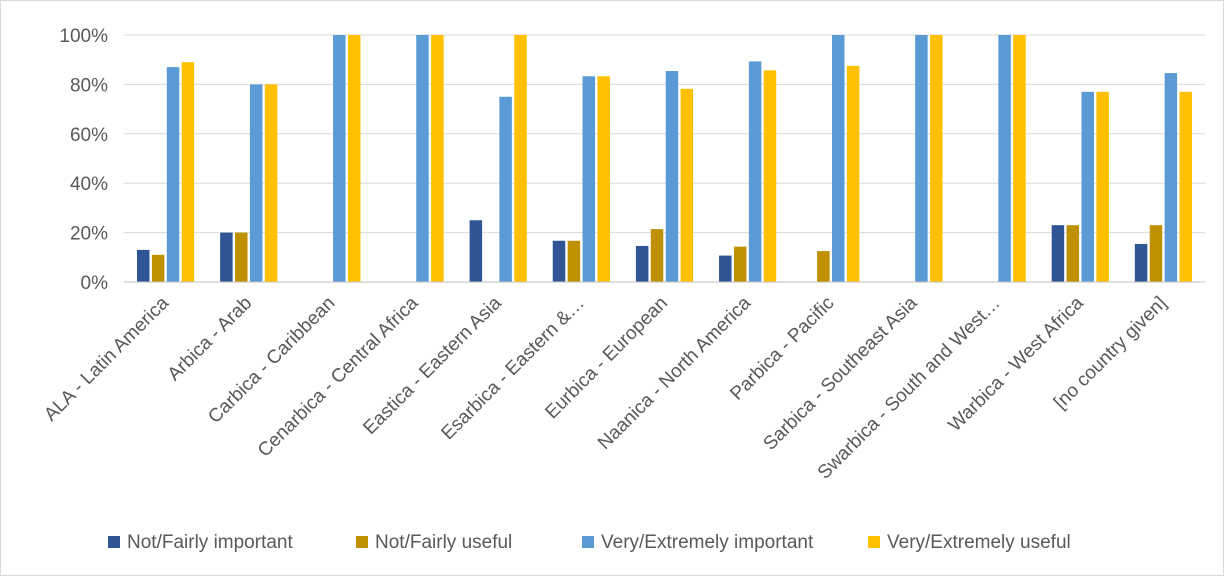 The image size is (1226, 578). I want to click on x-category-label: ALA - Latin America, so click(106, 358).